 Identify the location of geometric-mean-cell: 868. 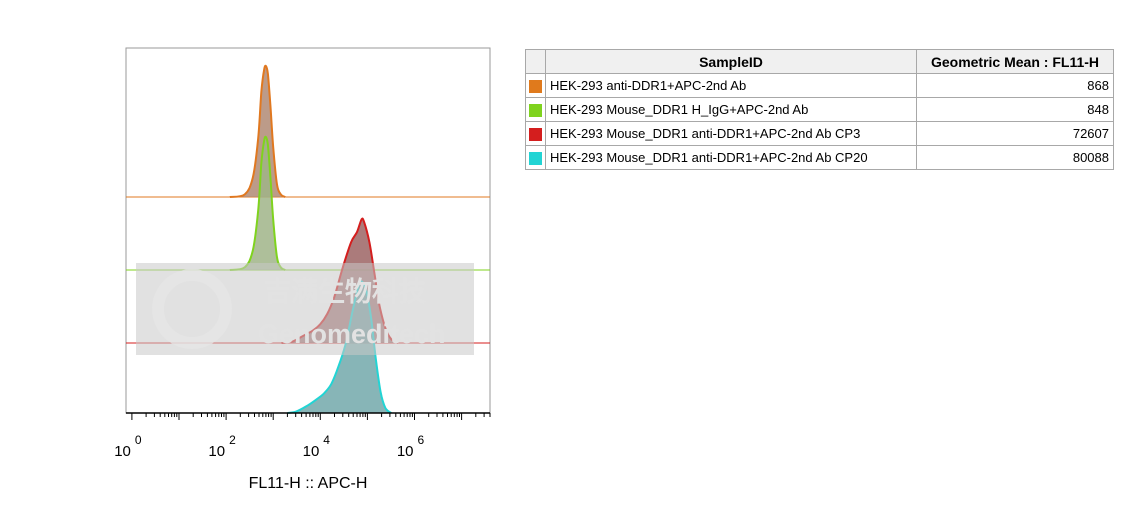
(1015, 85).